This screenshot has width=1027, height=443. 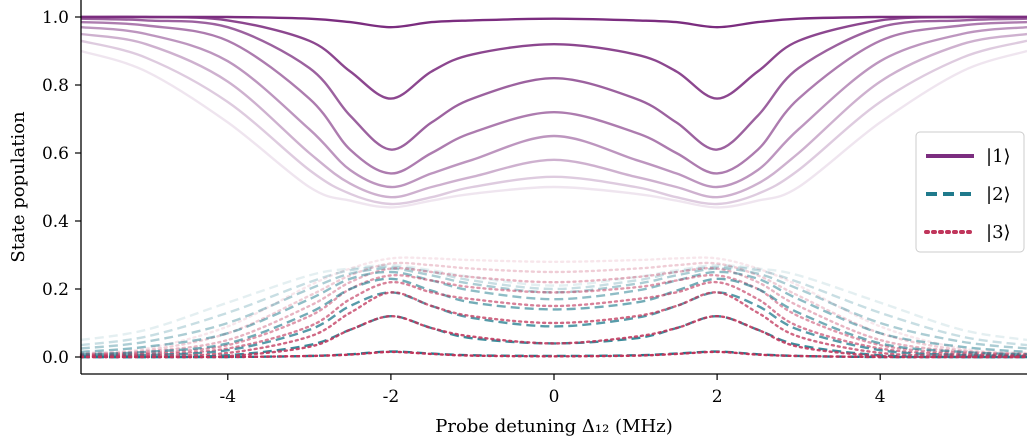 What do you see at coordinates (998, 194) in the screenshot?
I see `legend-label: |2⟩` at bounding box center [998, 194].